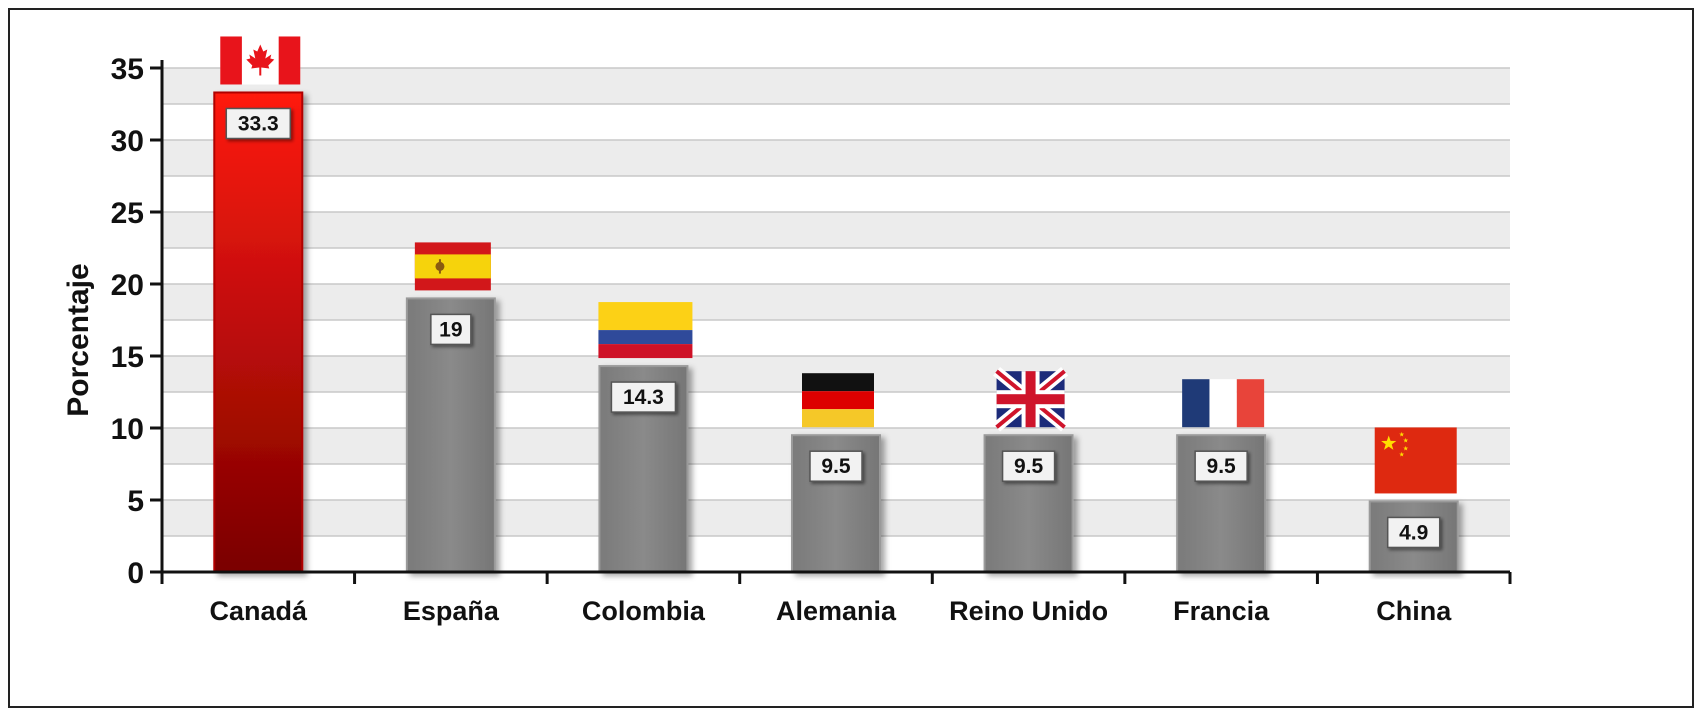  I want to click on y-tick-label: 0, so click(135, 573).